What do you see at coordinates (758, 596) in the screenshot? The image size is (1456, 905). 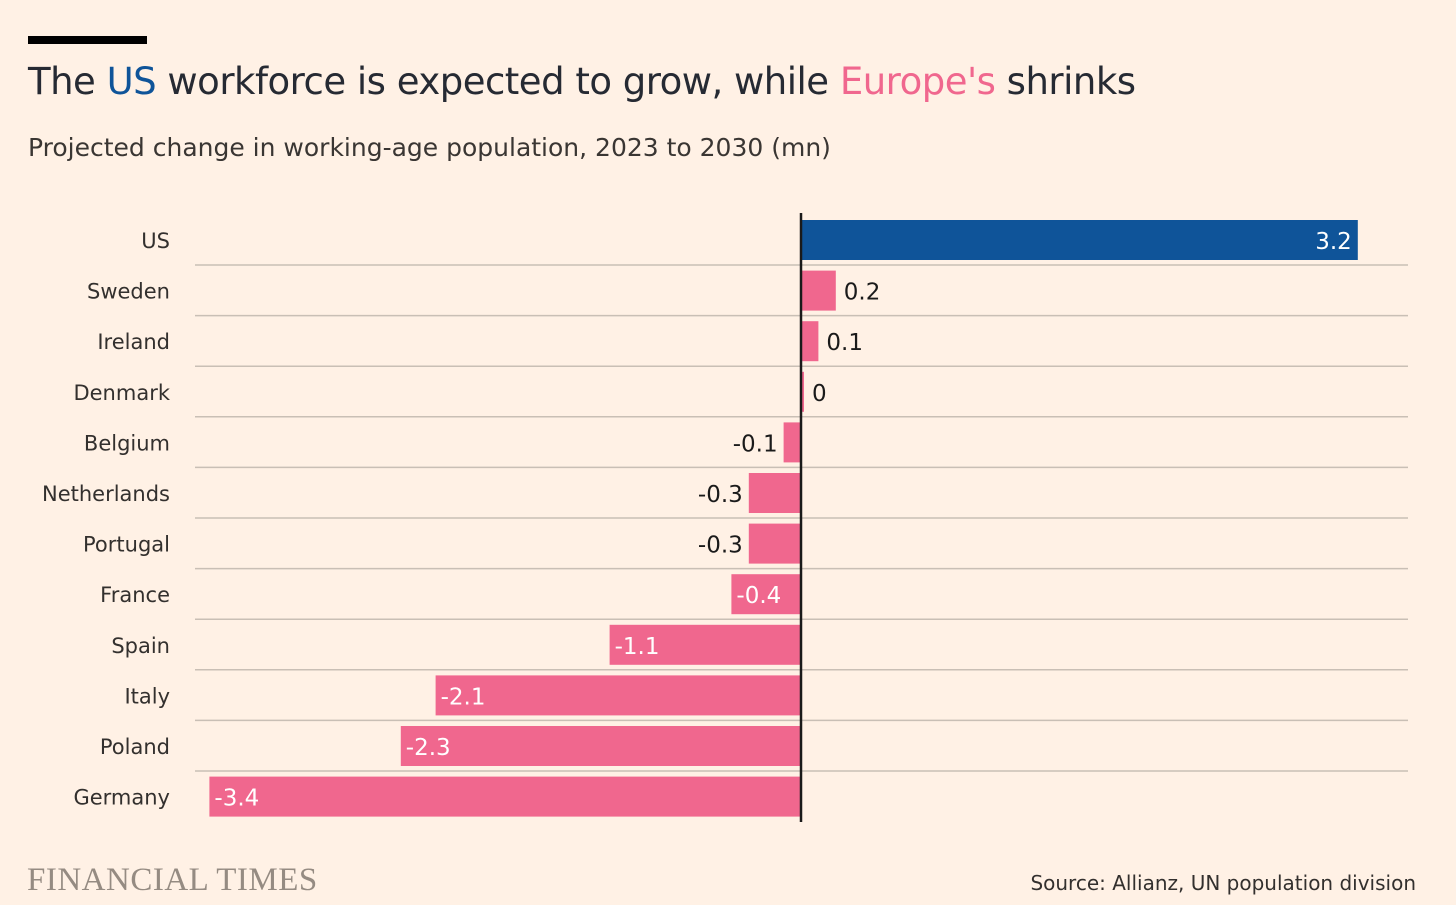 I see `data-label: -0.4` at bounding box center [758, 596].